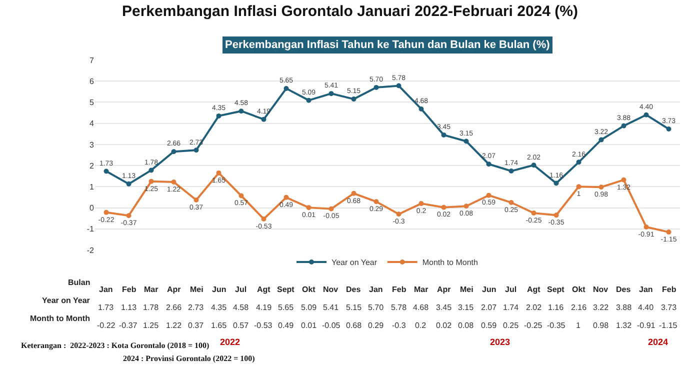 The width and height of the screenshot is (700, 375). What do you see at coordinates (376, 325) in the screenshot?
I see `data-label: 0.29` at bounding box center [376, 325].